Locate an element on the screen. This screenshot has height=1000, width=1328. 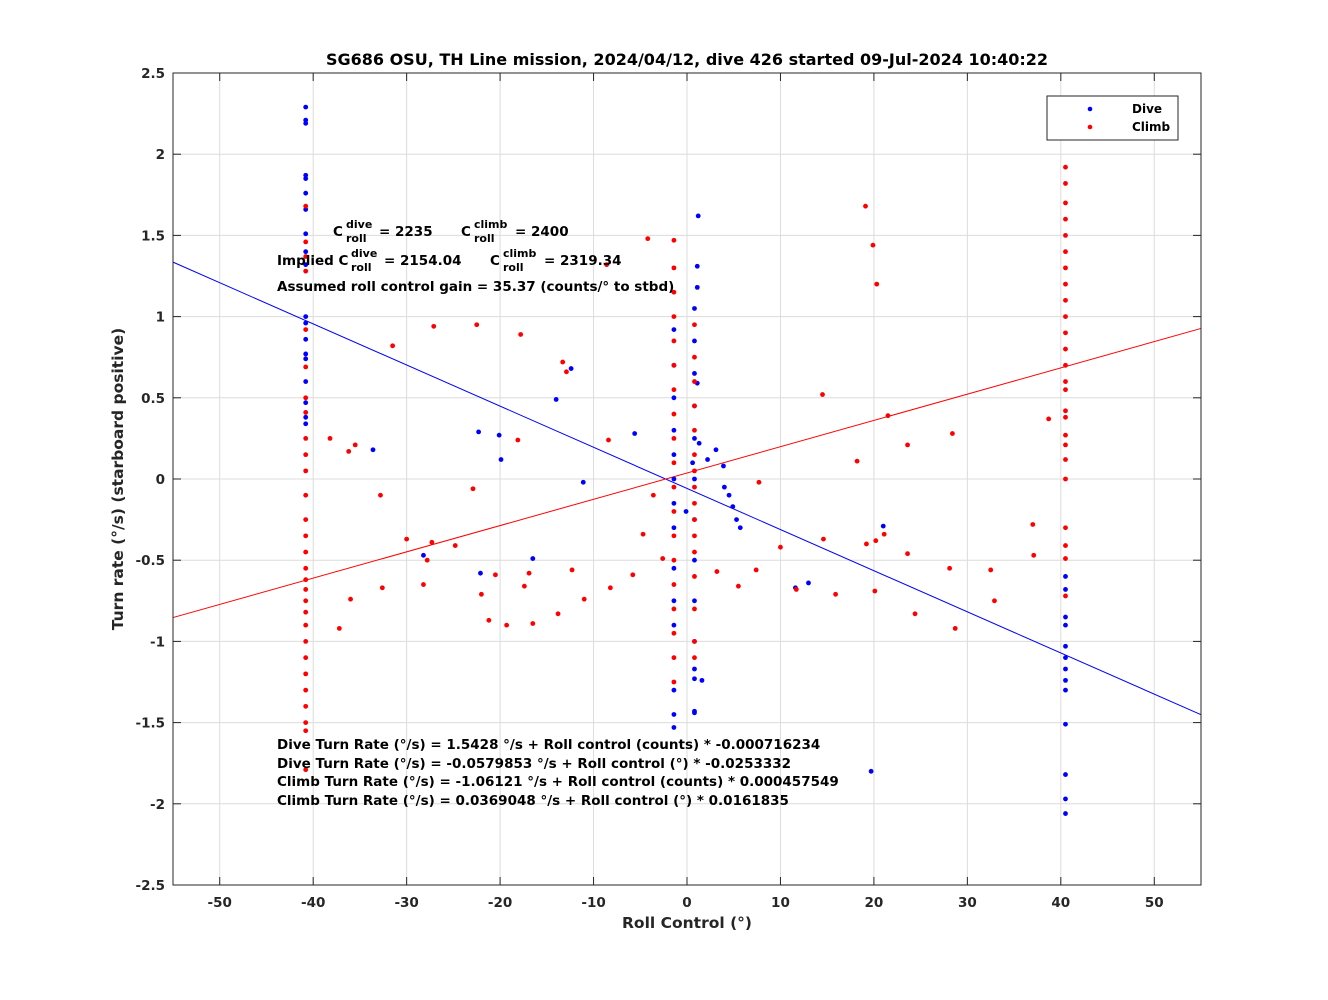
implied-climb-sub: roll is located at coordinates (513, 267).